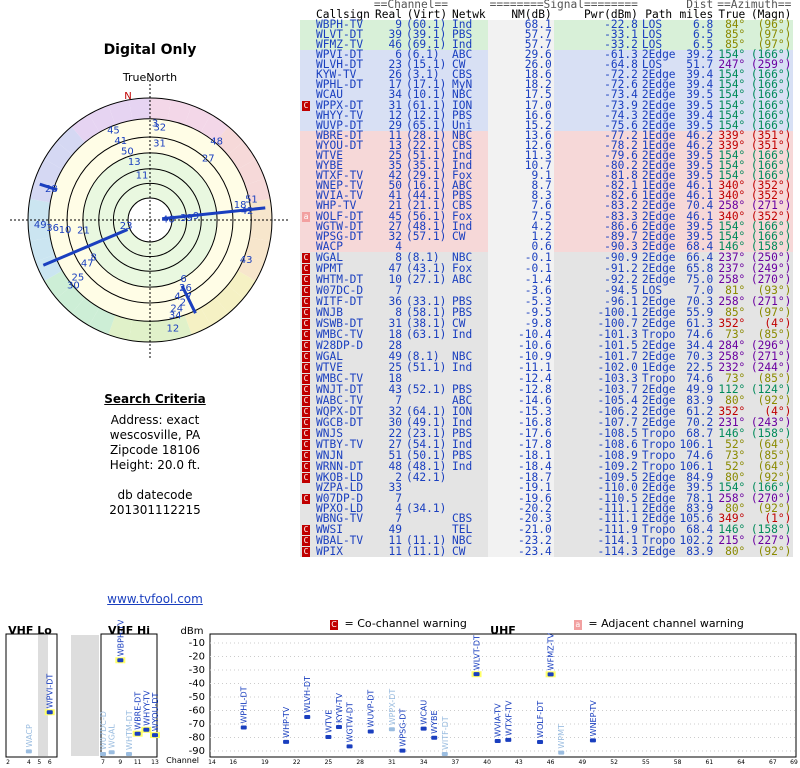 The width and height of the screenshot is (800, 768). What do you see at coordinates (426, 508) in the screenshot?
I see `cell-virt: (34.1)` at bounding box center [426, 508].